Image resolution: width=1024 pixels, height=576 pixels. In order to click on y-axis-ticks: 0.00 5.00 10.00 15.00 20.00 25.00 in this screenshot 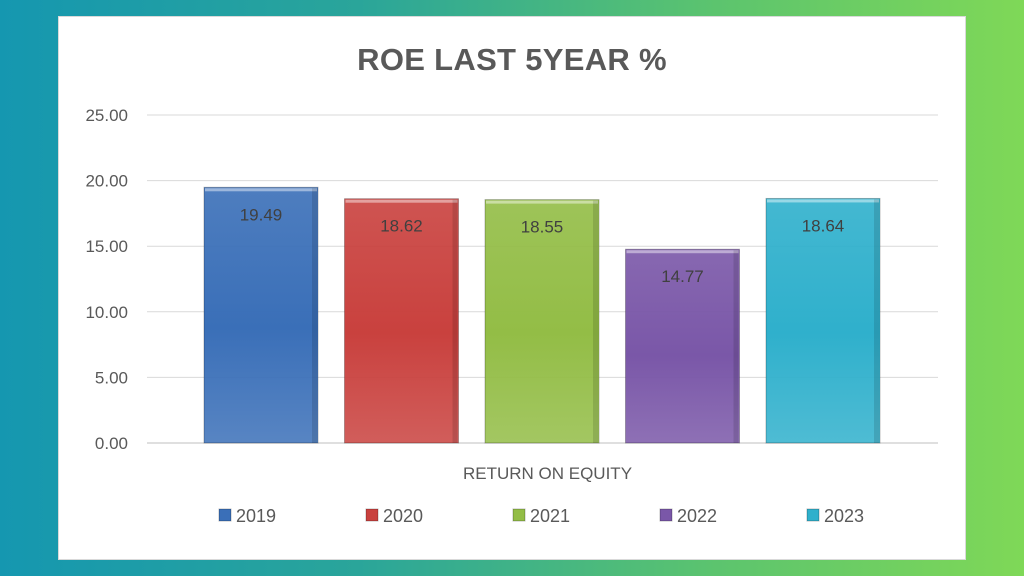, I will do `click(106, 279)`.